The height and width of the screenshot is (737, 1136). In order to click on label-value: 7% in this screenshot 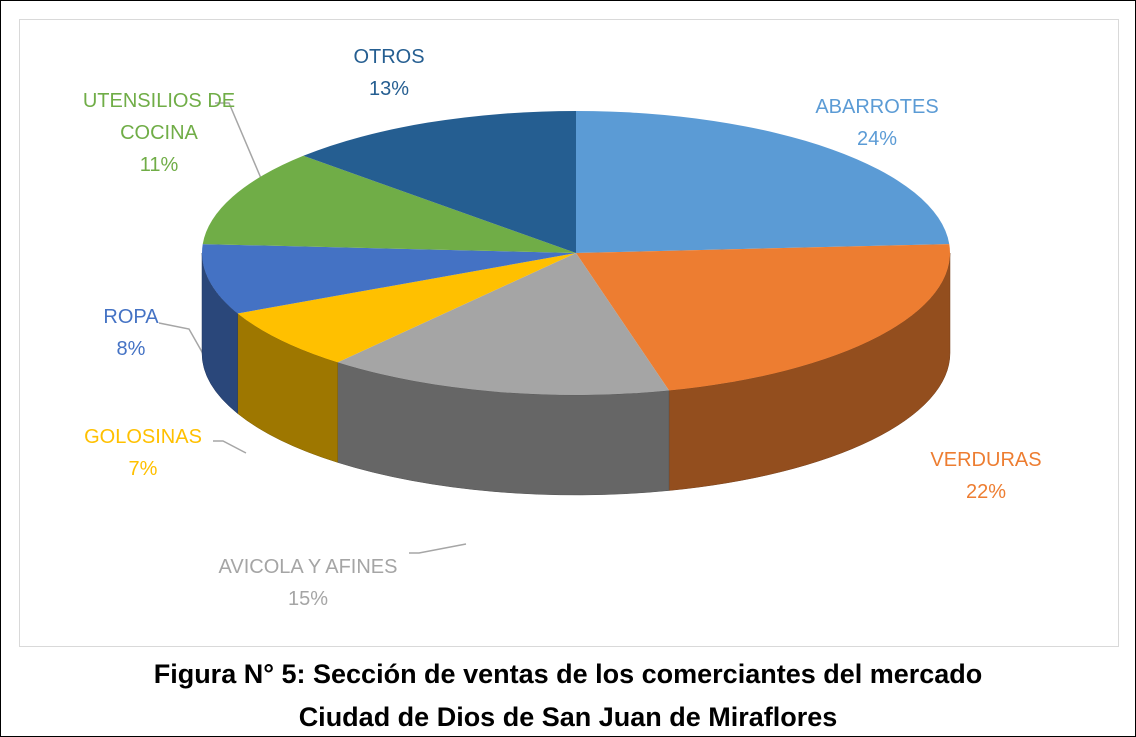, I will do `click(143, 469)`.